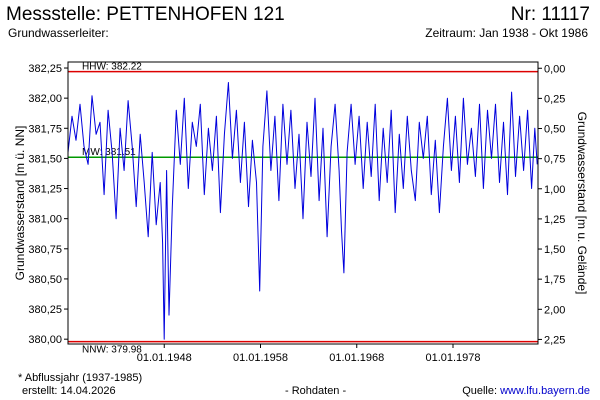  Describe the element at coordinates (452, 358) in the screenshot. I see `x-tick-label: 01.01.1978` at that location.